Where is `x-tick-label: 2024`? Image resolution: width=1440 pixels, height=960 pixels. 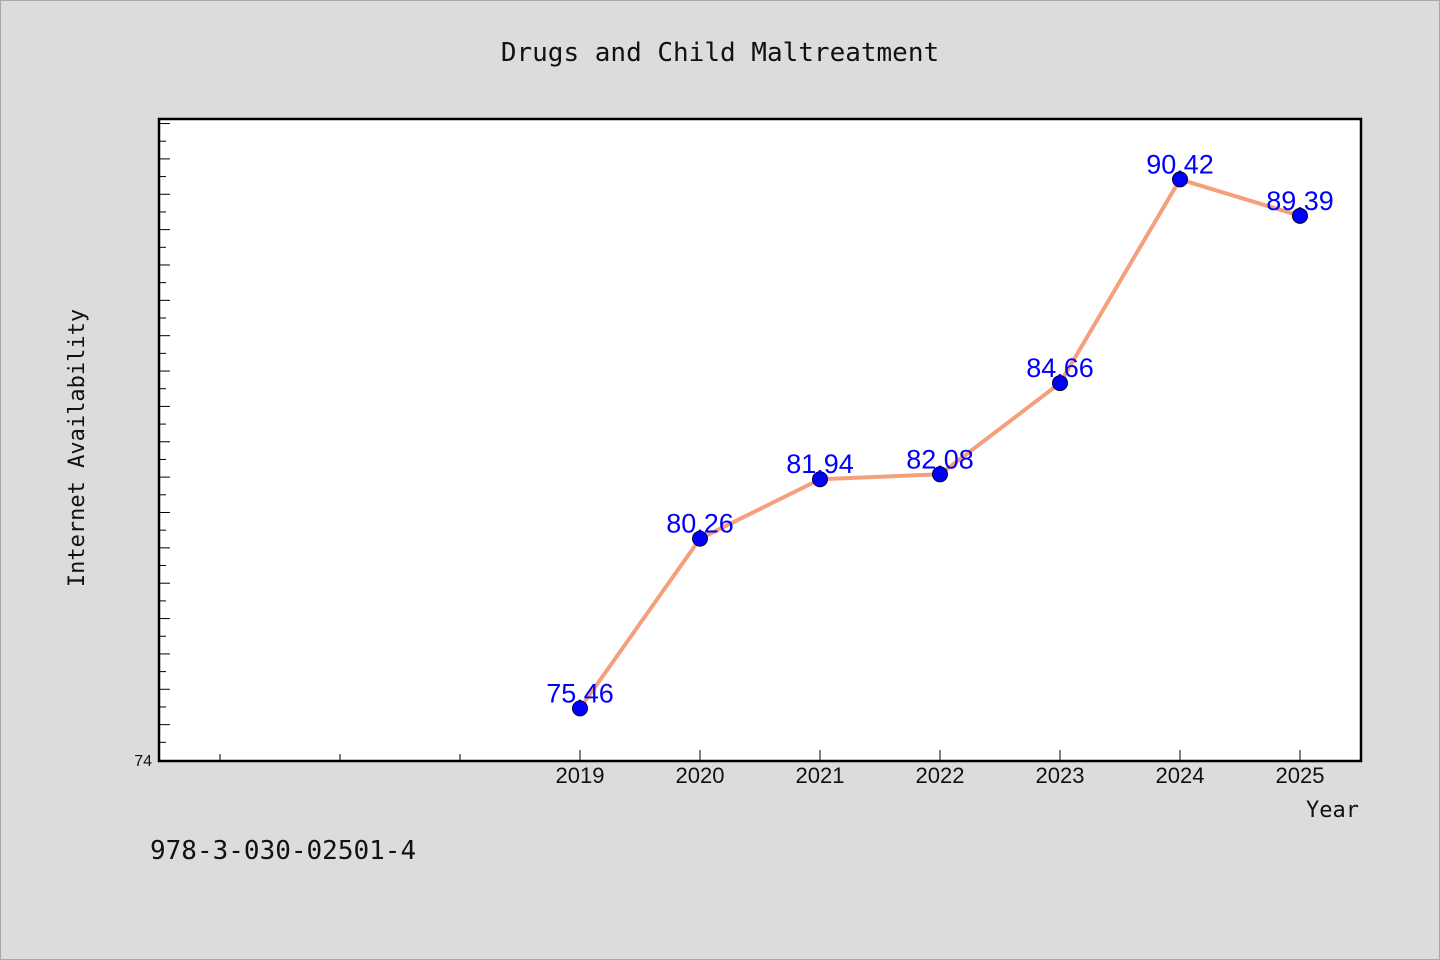 x-tick-label: 2024 is located at coordinates (1180, 775).